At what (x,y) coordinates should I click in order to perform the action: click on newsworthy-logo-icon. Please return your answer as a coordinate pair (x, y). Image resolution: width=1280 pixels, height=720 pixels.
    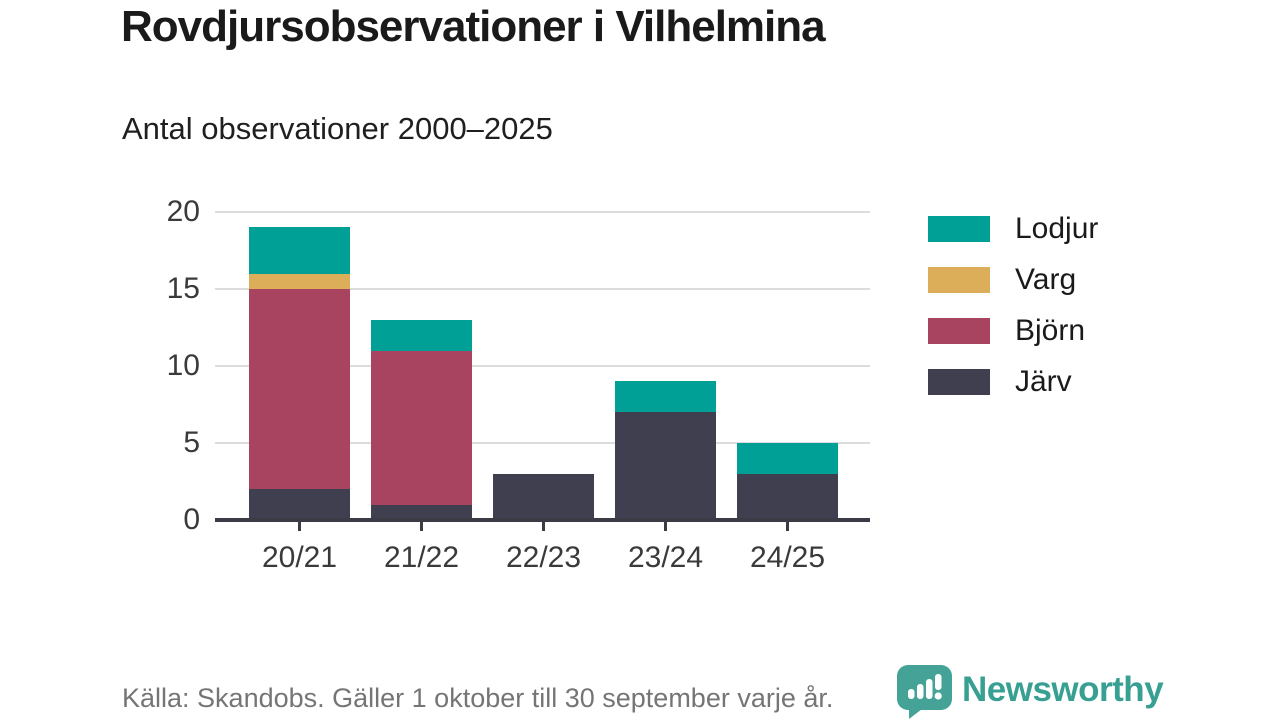
    Looking at the image, I should click on (924, 692).